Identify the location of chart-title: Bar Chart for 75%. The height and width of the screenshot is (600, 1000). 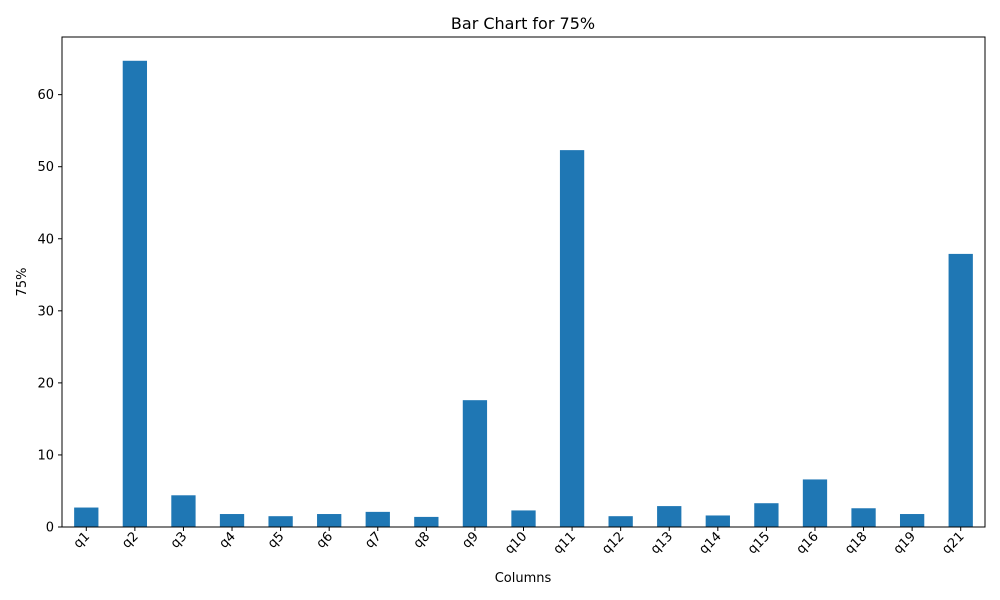
(523, 23).